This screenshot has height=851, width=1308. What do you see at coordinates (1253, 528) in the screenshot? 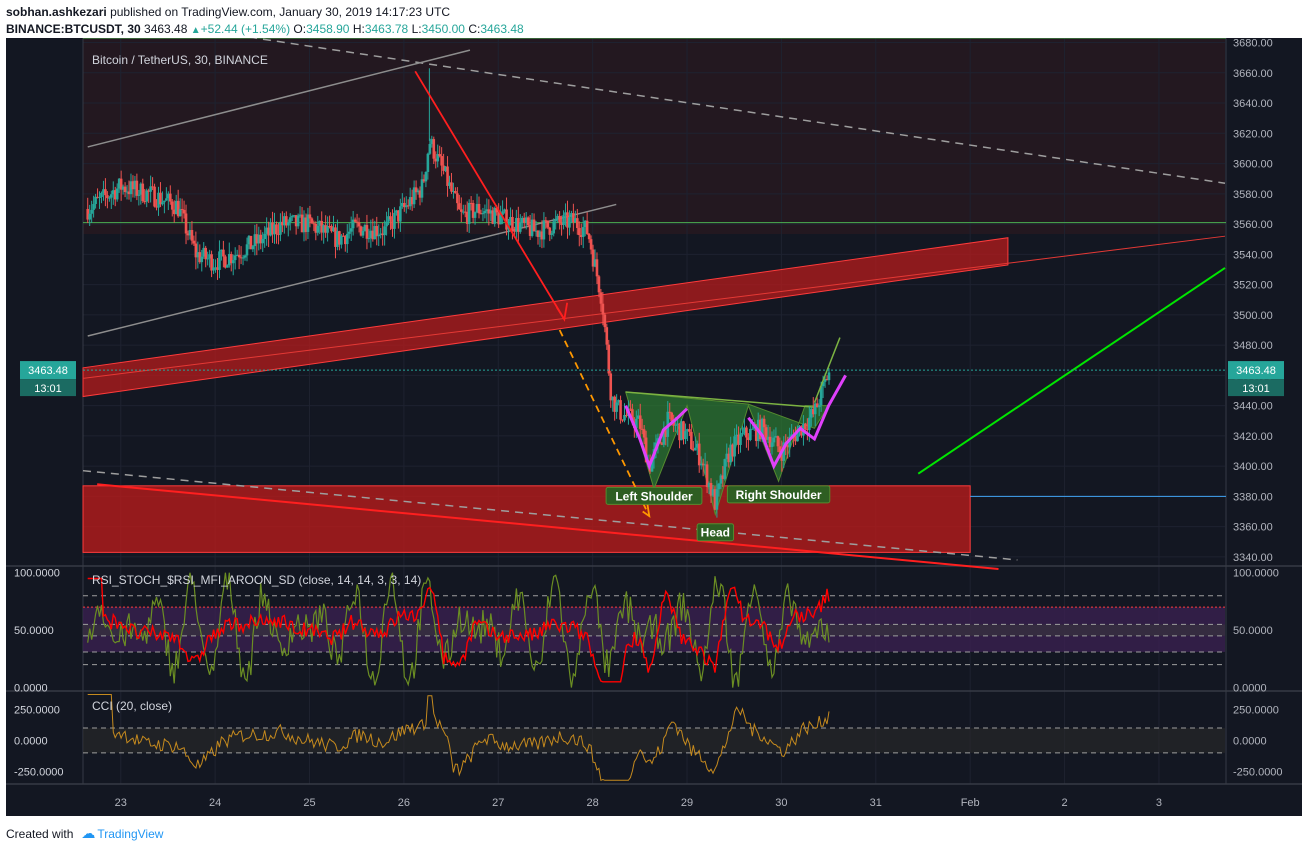
I see `price-axis-tick: 3360.00` at bounding box center [1253, 528].